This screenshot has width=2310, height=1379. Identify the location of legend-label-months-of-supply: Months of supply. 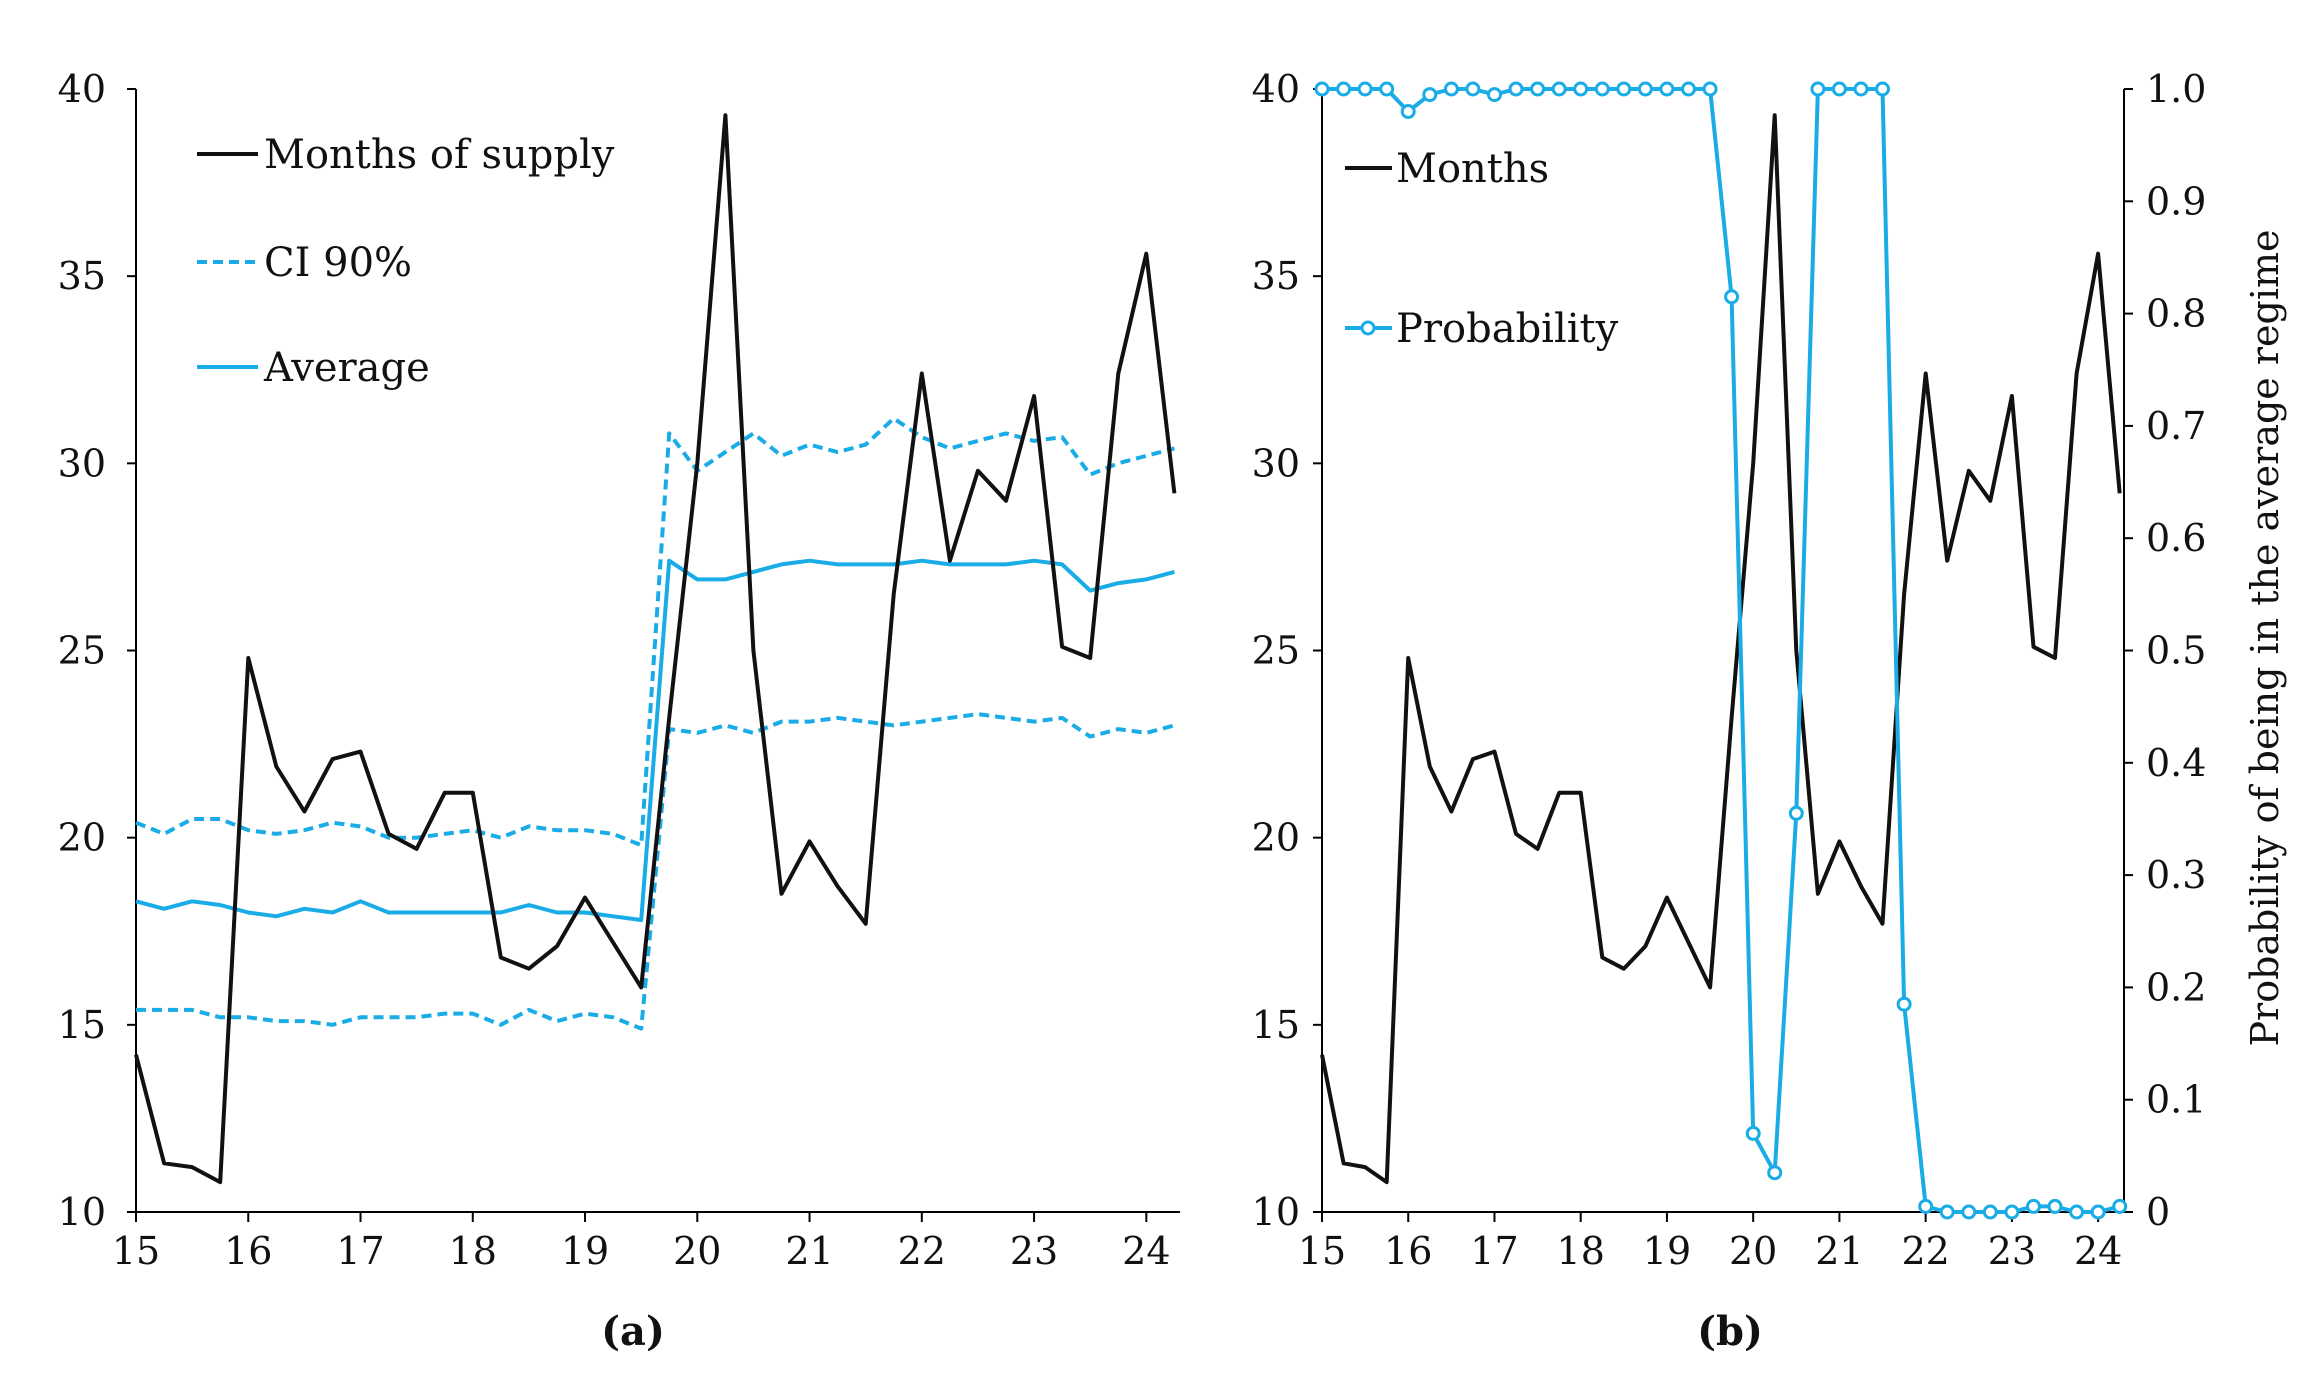
(439, 155).